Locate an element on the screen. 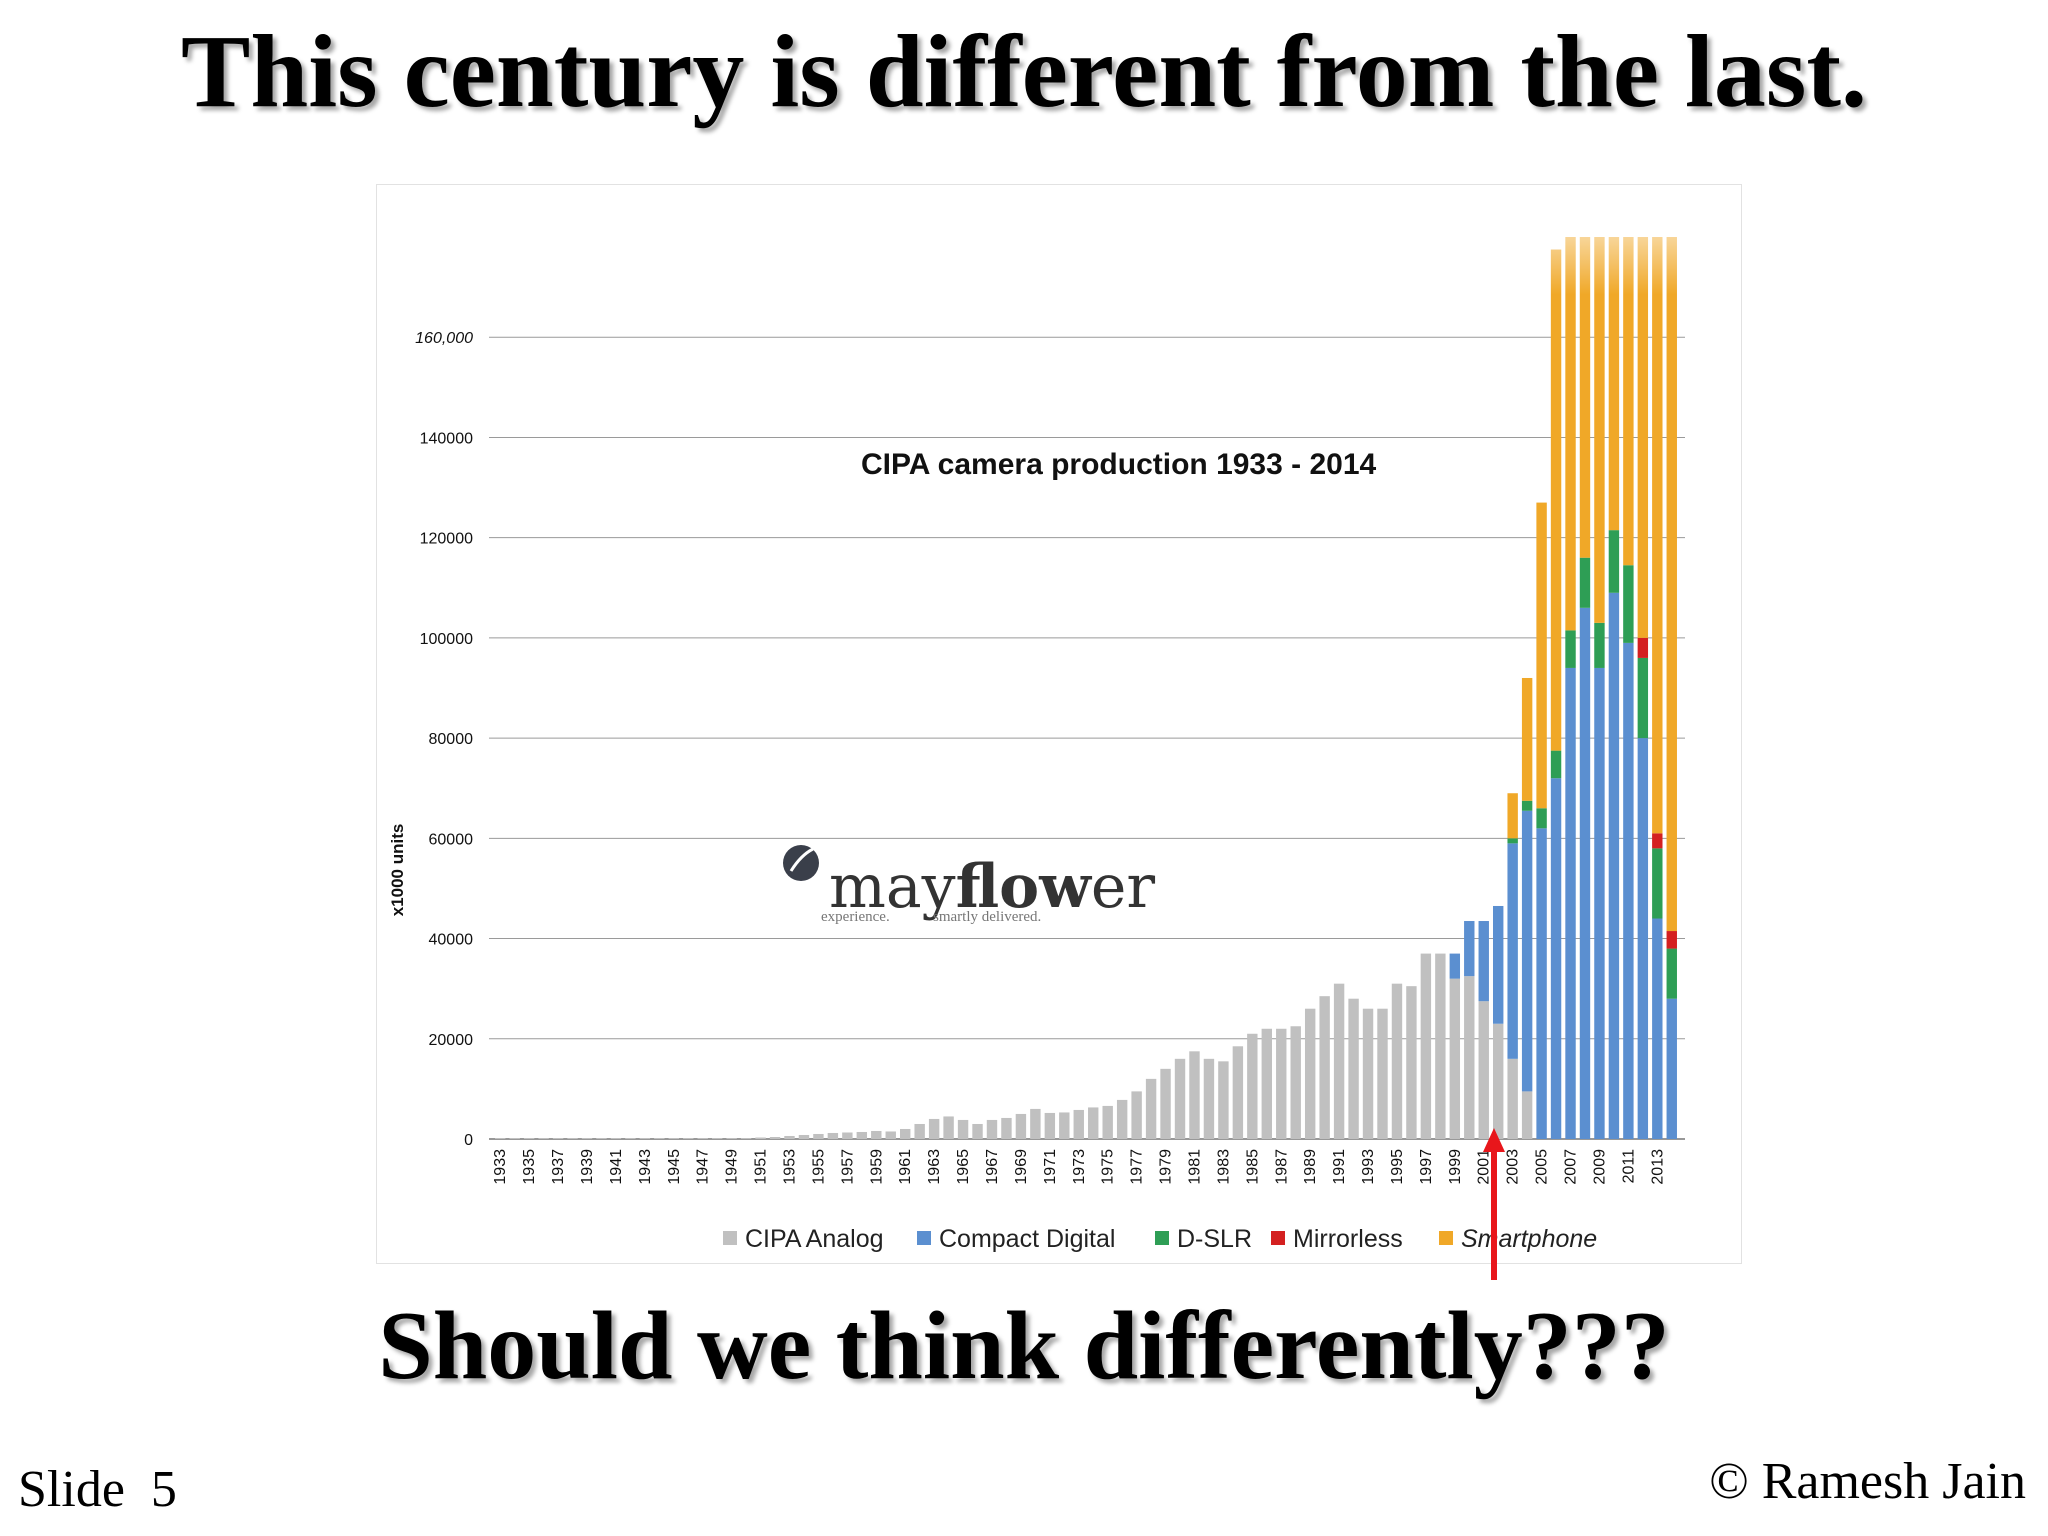 Image resolution: width=2048 pixels, height=1536 pixels. x-tick-label: 2003 is located at coordinates (1513, 1167).